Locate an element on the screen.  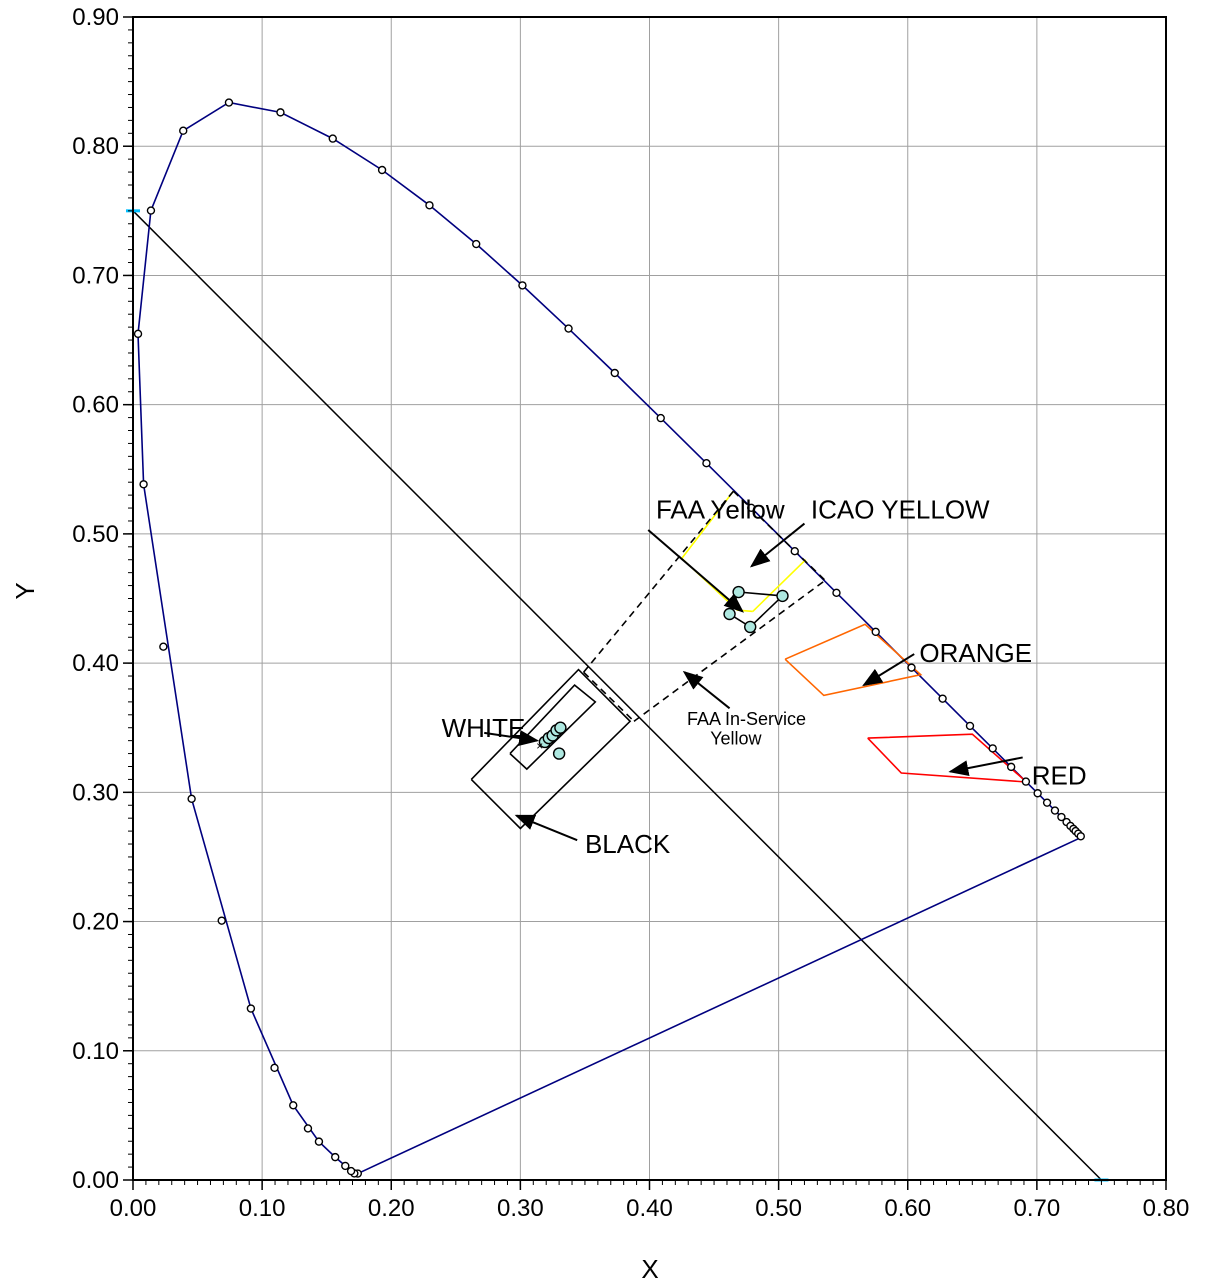
y-tick-label: 0.90 is located at coordinates (95, 17).